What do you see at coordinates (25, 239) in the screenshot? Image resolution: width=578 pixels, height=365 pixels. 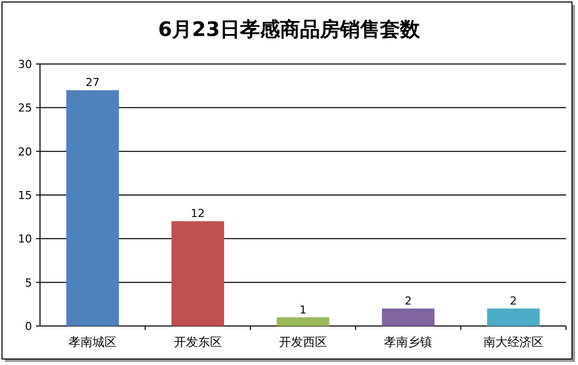 I see `y-tick-label: 10` at bounding box center [25, 239].